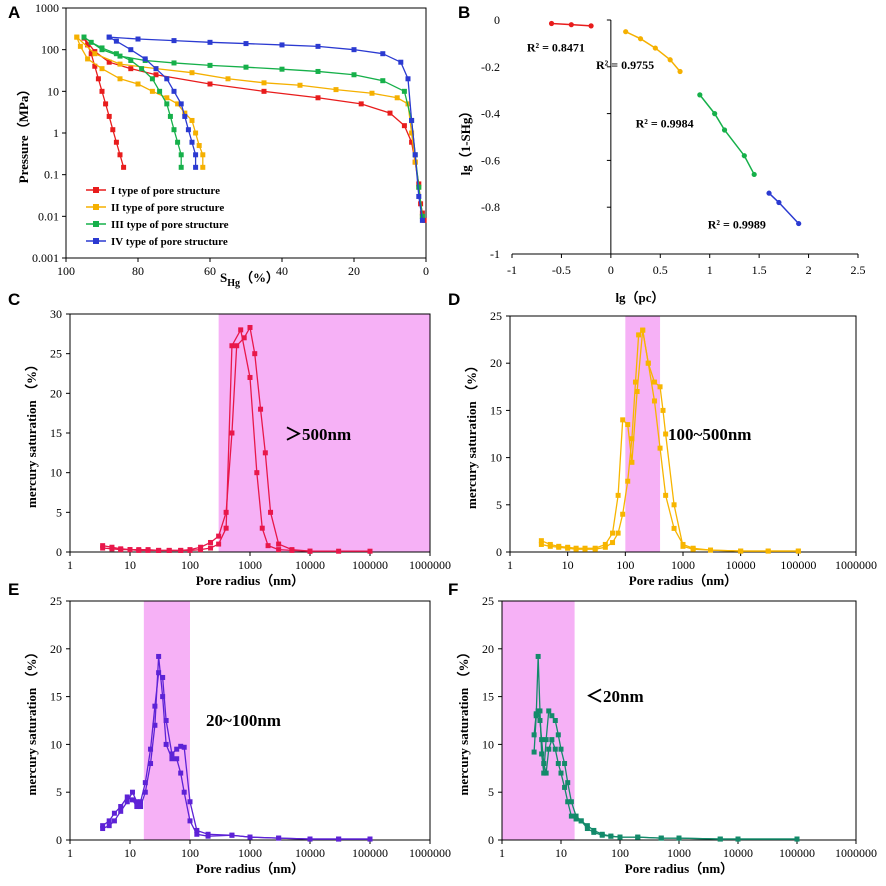 The height and width of the screenshot is (886, 886). What do you see at coordinates (490, 160) in the screenshot?
I see `panel-b-ytick-label: -0.6` at bounding box center [490, 160].